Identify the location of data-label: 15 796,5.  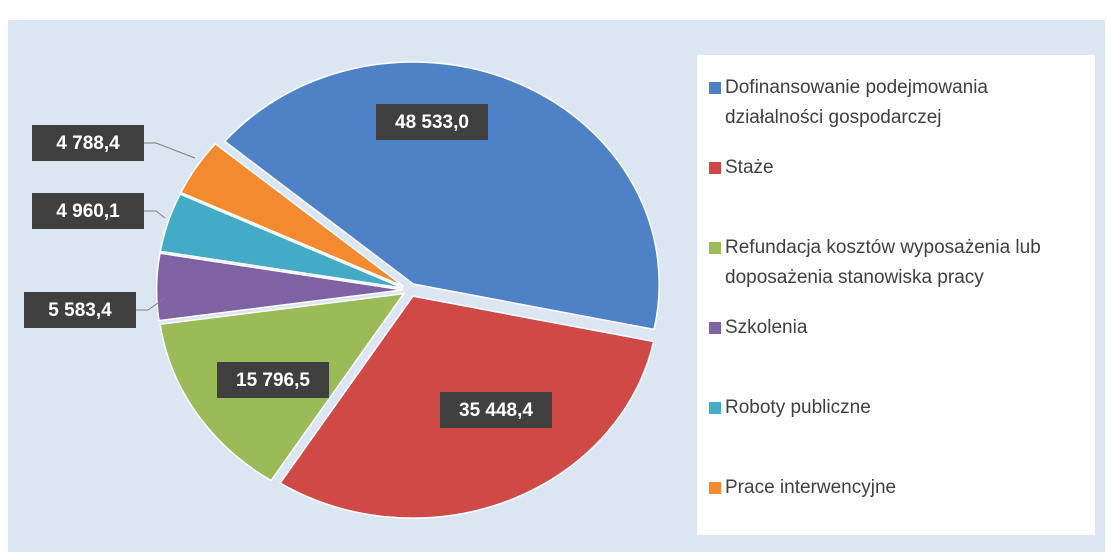
(273, 380).